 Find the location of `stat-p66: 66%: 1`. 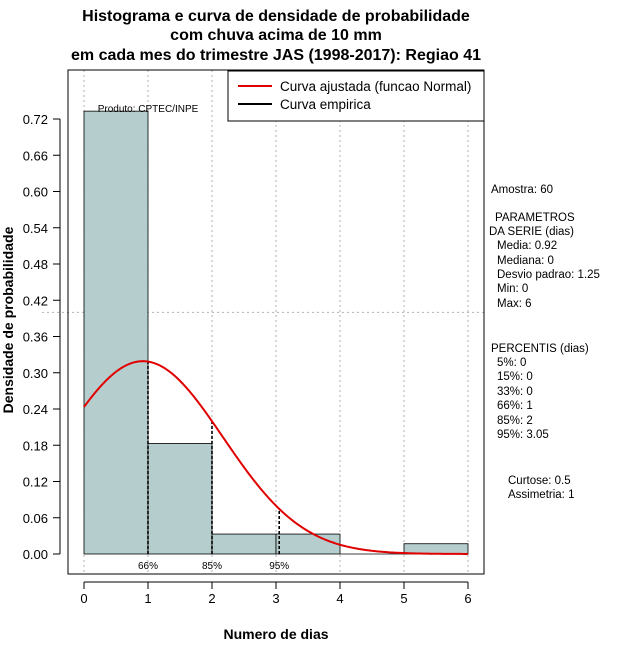

stat-p66: 66%: 1 is located at coordinates (515, 406).